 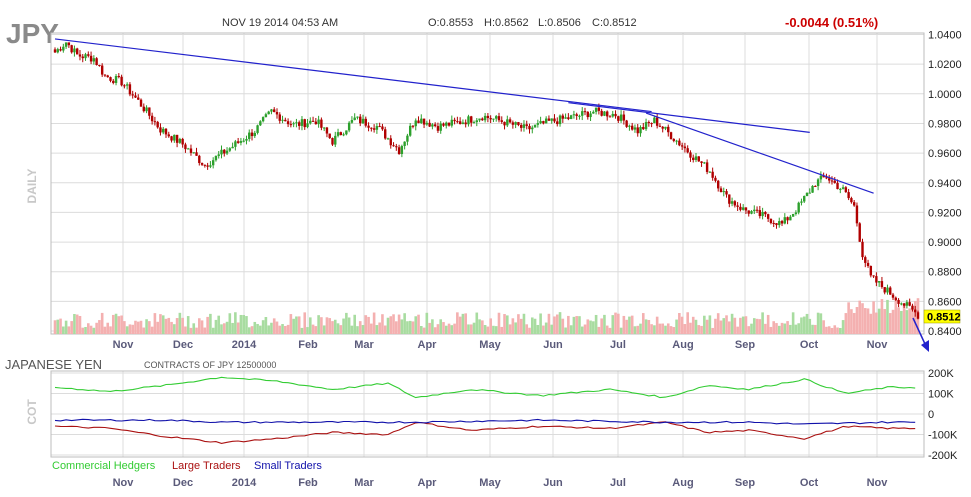 What do you see at coordinates (183, 345) in the screenshot?
I see `x-tick-label: Dec` at bounding box center [183, 345].